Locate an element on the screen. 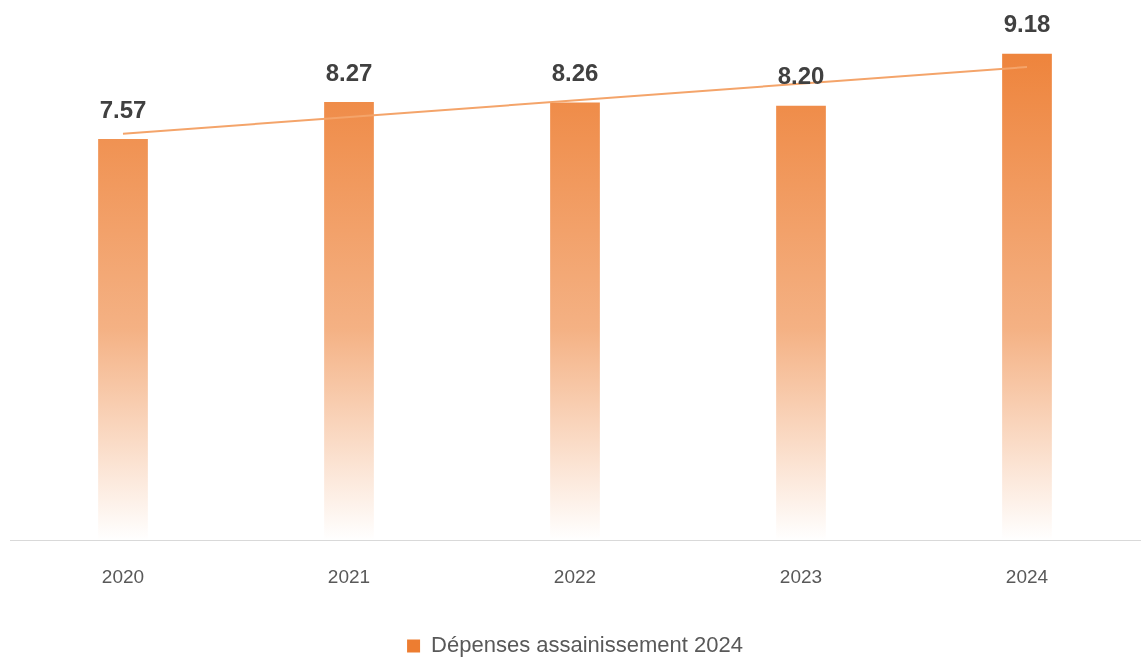  data-label: 7.57 is located at coordinates (123, 109).